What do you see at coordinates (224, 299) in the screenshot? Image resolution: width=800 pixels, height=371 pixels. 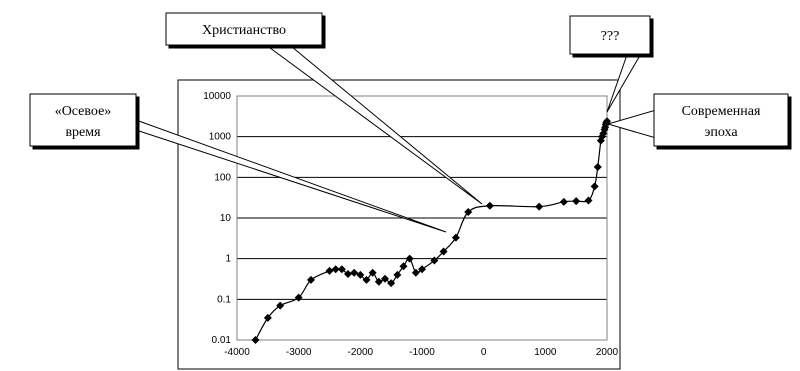 I see `y-tick-label: 0.1` at bounding box center [224, 299].